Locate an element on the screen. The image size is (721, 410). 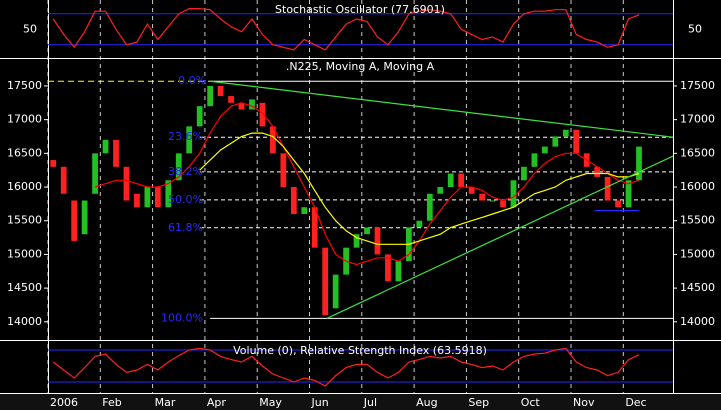
fibonacci-label: 50.0% is located at coordinates (185, 199).